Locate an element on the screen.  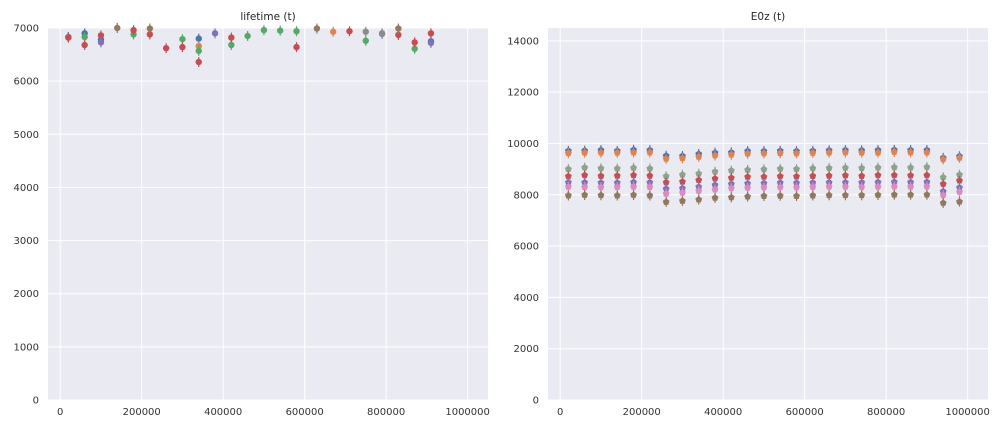
x-tick-label-lifetime: 200000 is located at coordinates (142, 412).